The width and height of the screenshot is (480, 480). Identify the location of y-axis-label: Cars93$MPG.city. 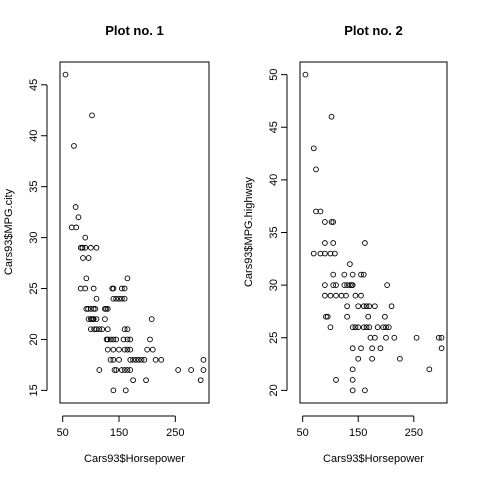
(9, 231).